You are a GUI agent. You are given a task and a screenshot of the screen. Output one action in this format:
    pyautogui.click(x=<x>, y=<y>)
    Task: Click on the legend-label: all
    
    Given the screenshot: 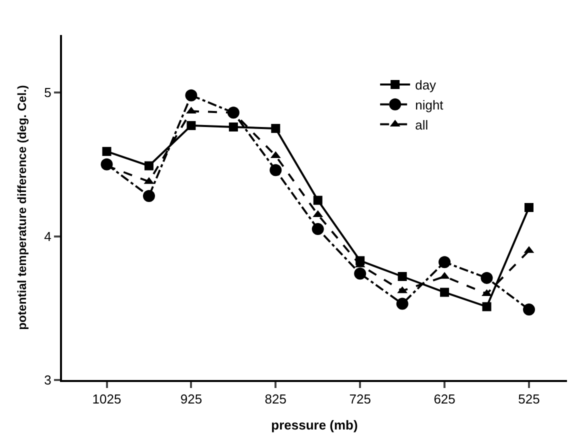 What is the action you would take?
    pyautogui.click(x=421, y=124)
    